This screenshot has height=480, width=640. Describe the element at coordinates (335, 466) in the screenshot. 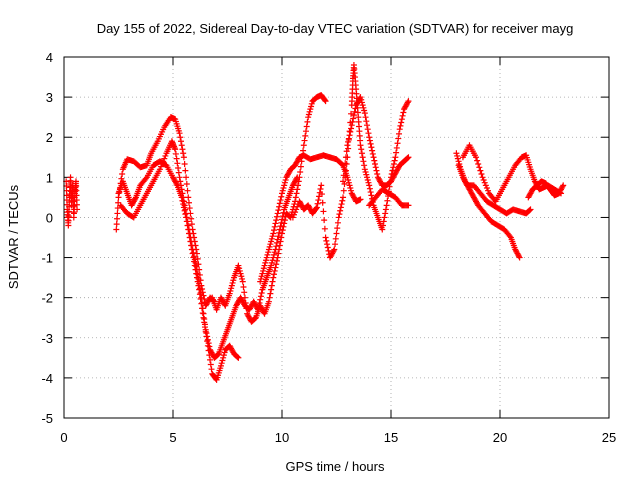

I see `x-axis-label: GPS time / hours` at that location.